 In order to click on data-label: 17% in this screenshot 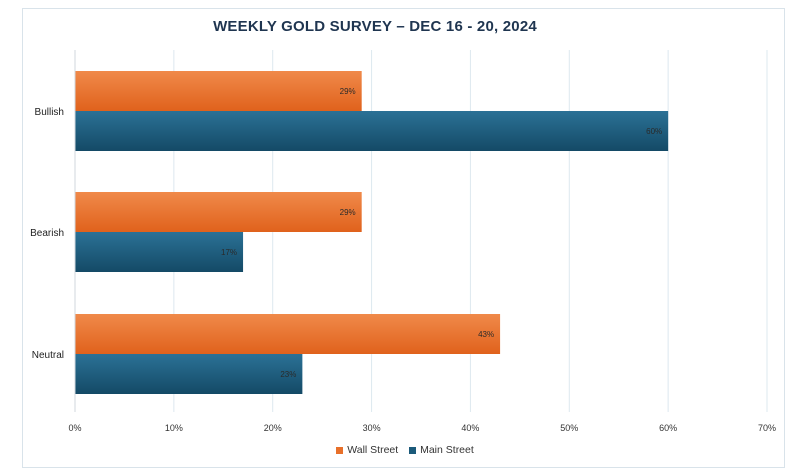, I will do `click(229, 252)`.